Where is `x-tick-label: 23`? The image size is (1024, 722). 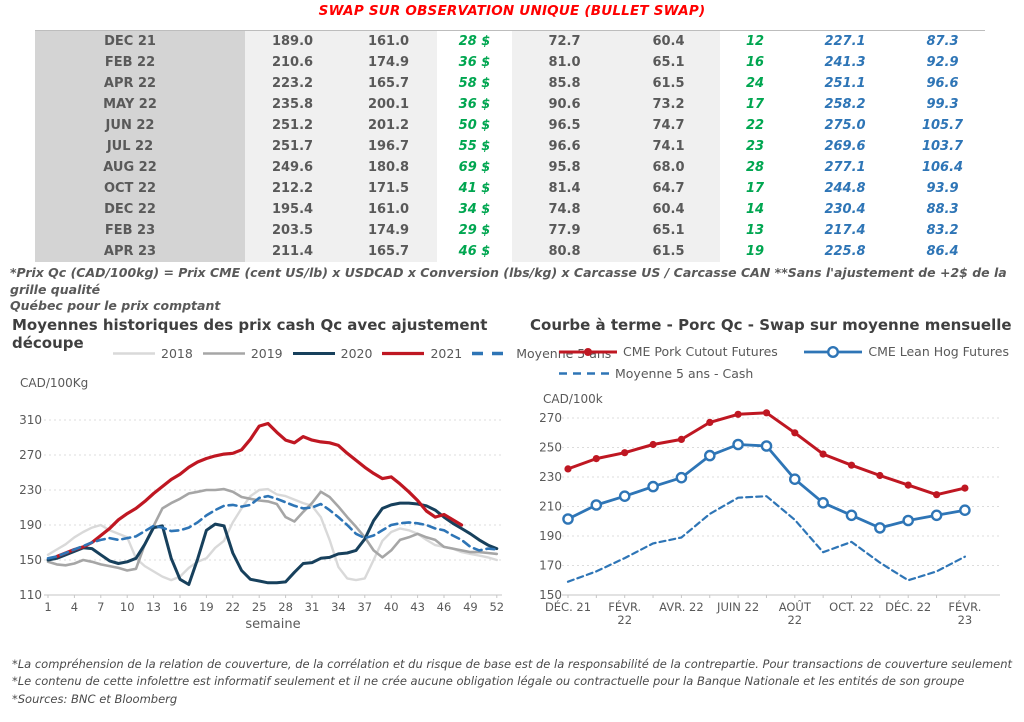 x-tick-label: 23 is located at coordinates (965, 620).